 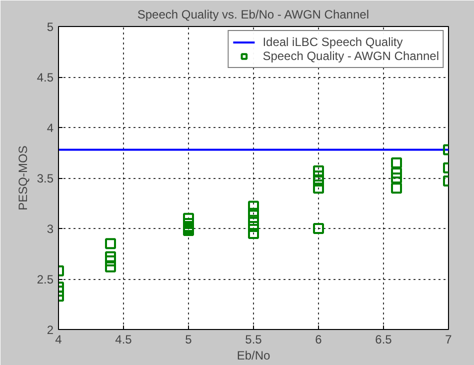 What do you see at coordinates (253, 339) in the screenshot?
I see `x-tick-label: 5.5` at bounding box center [253, 339].